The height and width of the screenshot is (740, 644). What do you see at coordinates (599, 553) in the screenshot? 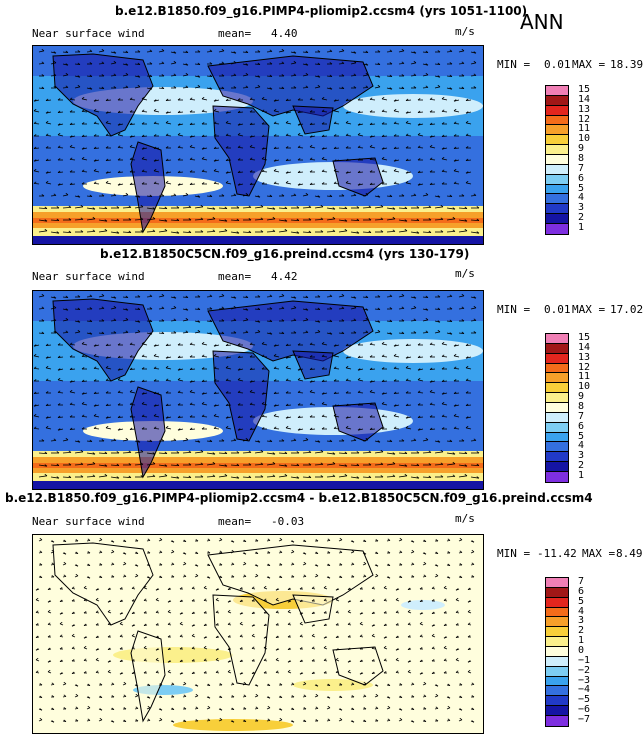
I see `panel-3-max-label: MAX =` at bounding box center [599, 553].